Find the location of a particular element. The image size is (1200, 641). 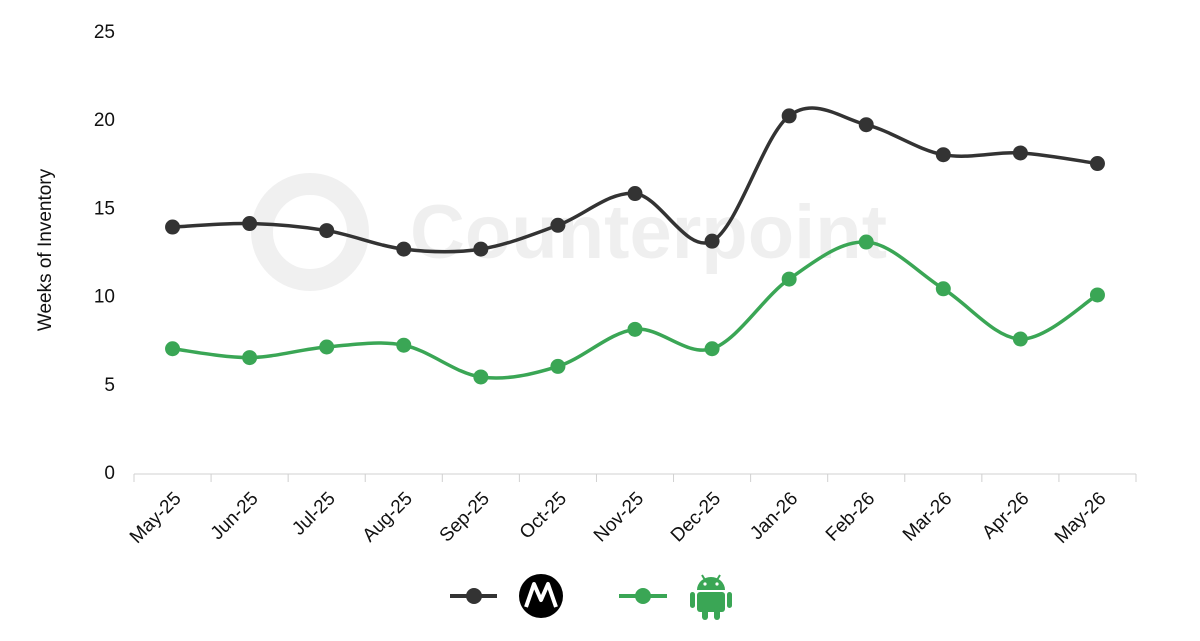

legend is located at coordinates (591, 597).